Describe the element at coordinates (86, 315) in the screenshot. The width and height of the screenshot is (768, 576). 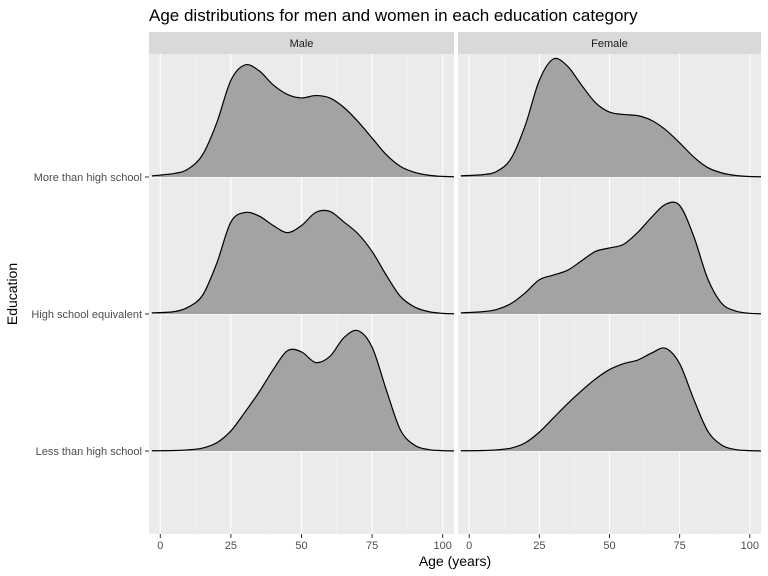
I see `y-tick-label: High school equivalent` at that location.